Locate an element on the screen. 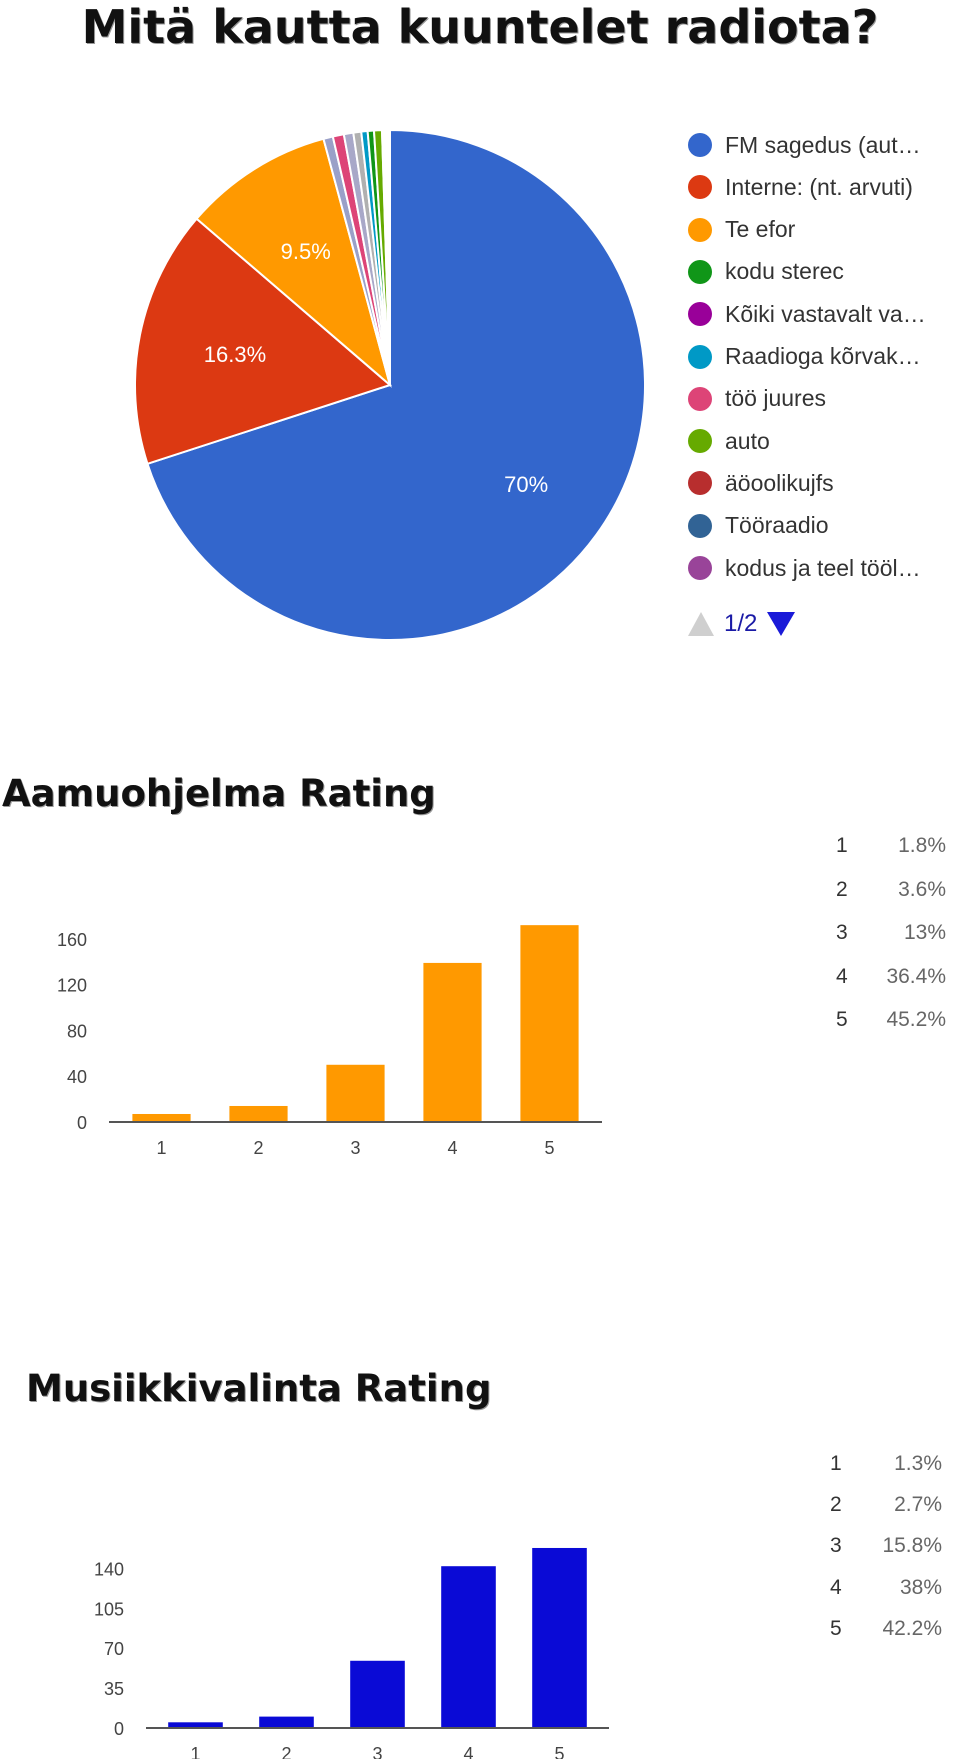  legend-item: äöoolikujfs is located at coordinates (761, 483).